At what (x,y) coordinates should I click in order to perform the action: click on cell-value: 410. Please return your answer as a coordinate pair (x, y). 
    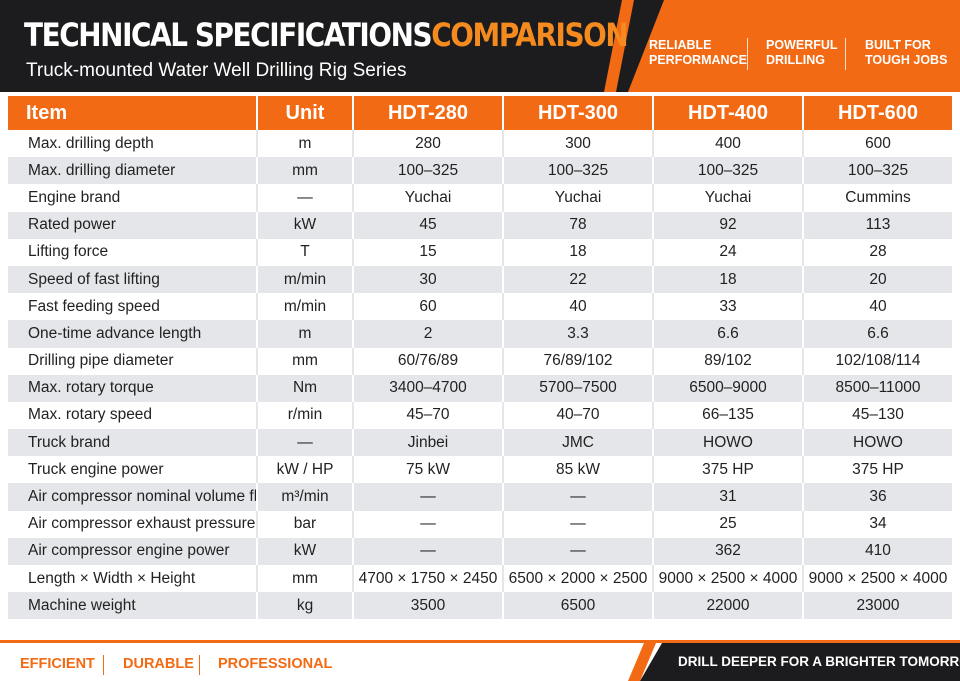
    Looking at the image, I should click on (878, 551).